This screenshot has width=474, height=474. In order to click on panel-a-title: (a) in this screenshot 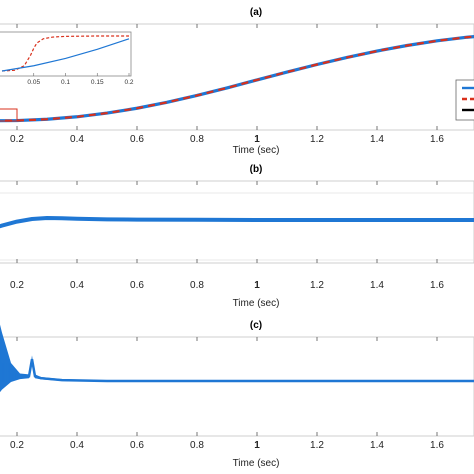, I will do `click(256, 12)`.